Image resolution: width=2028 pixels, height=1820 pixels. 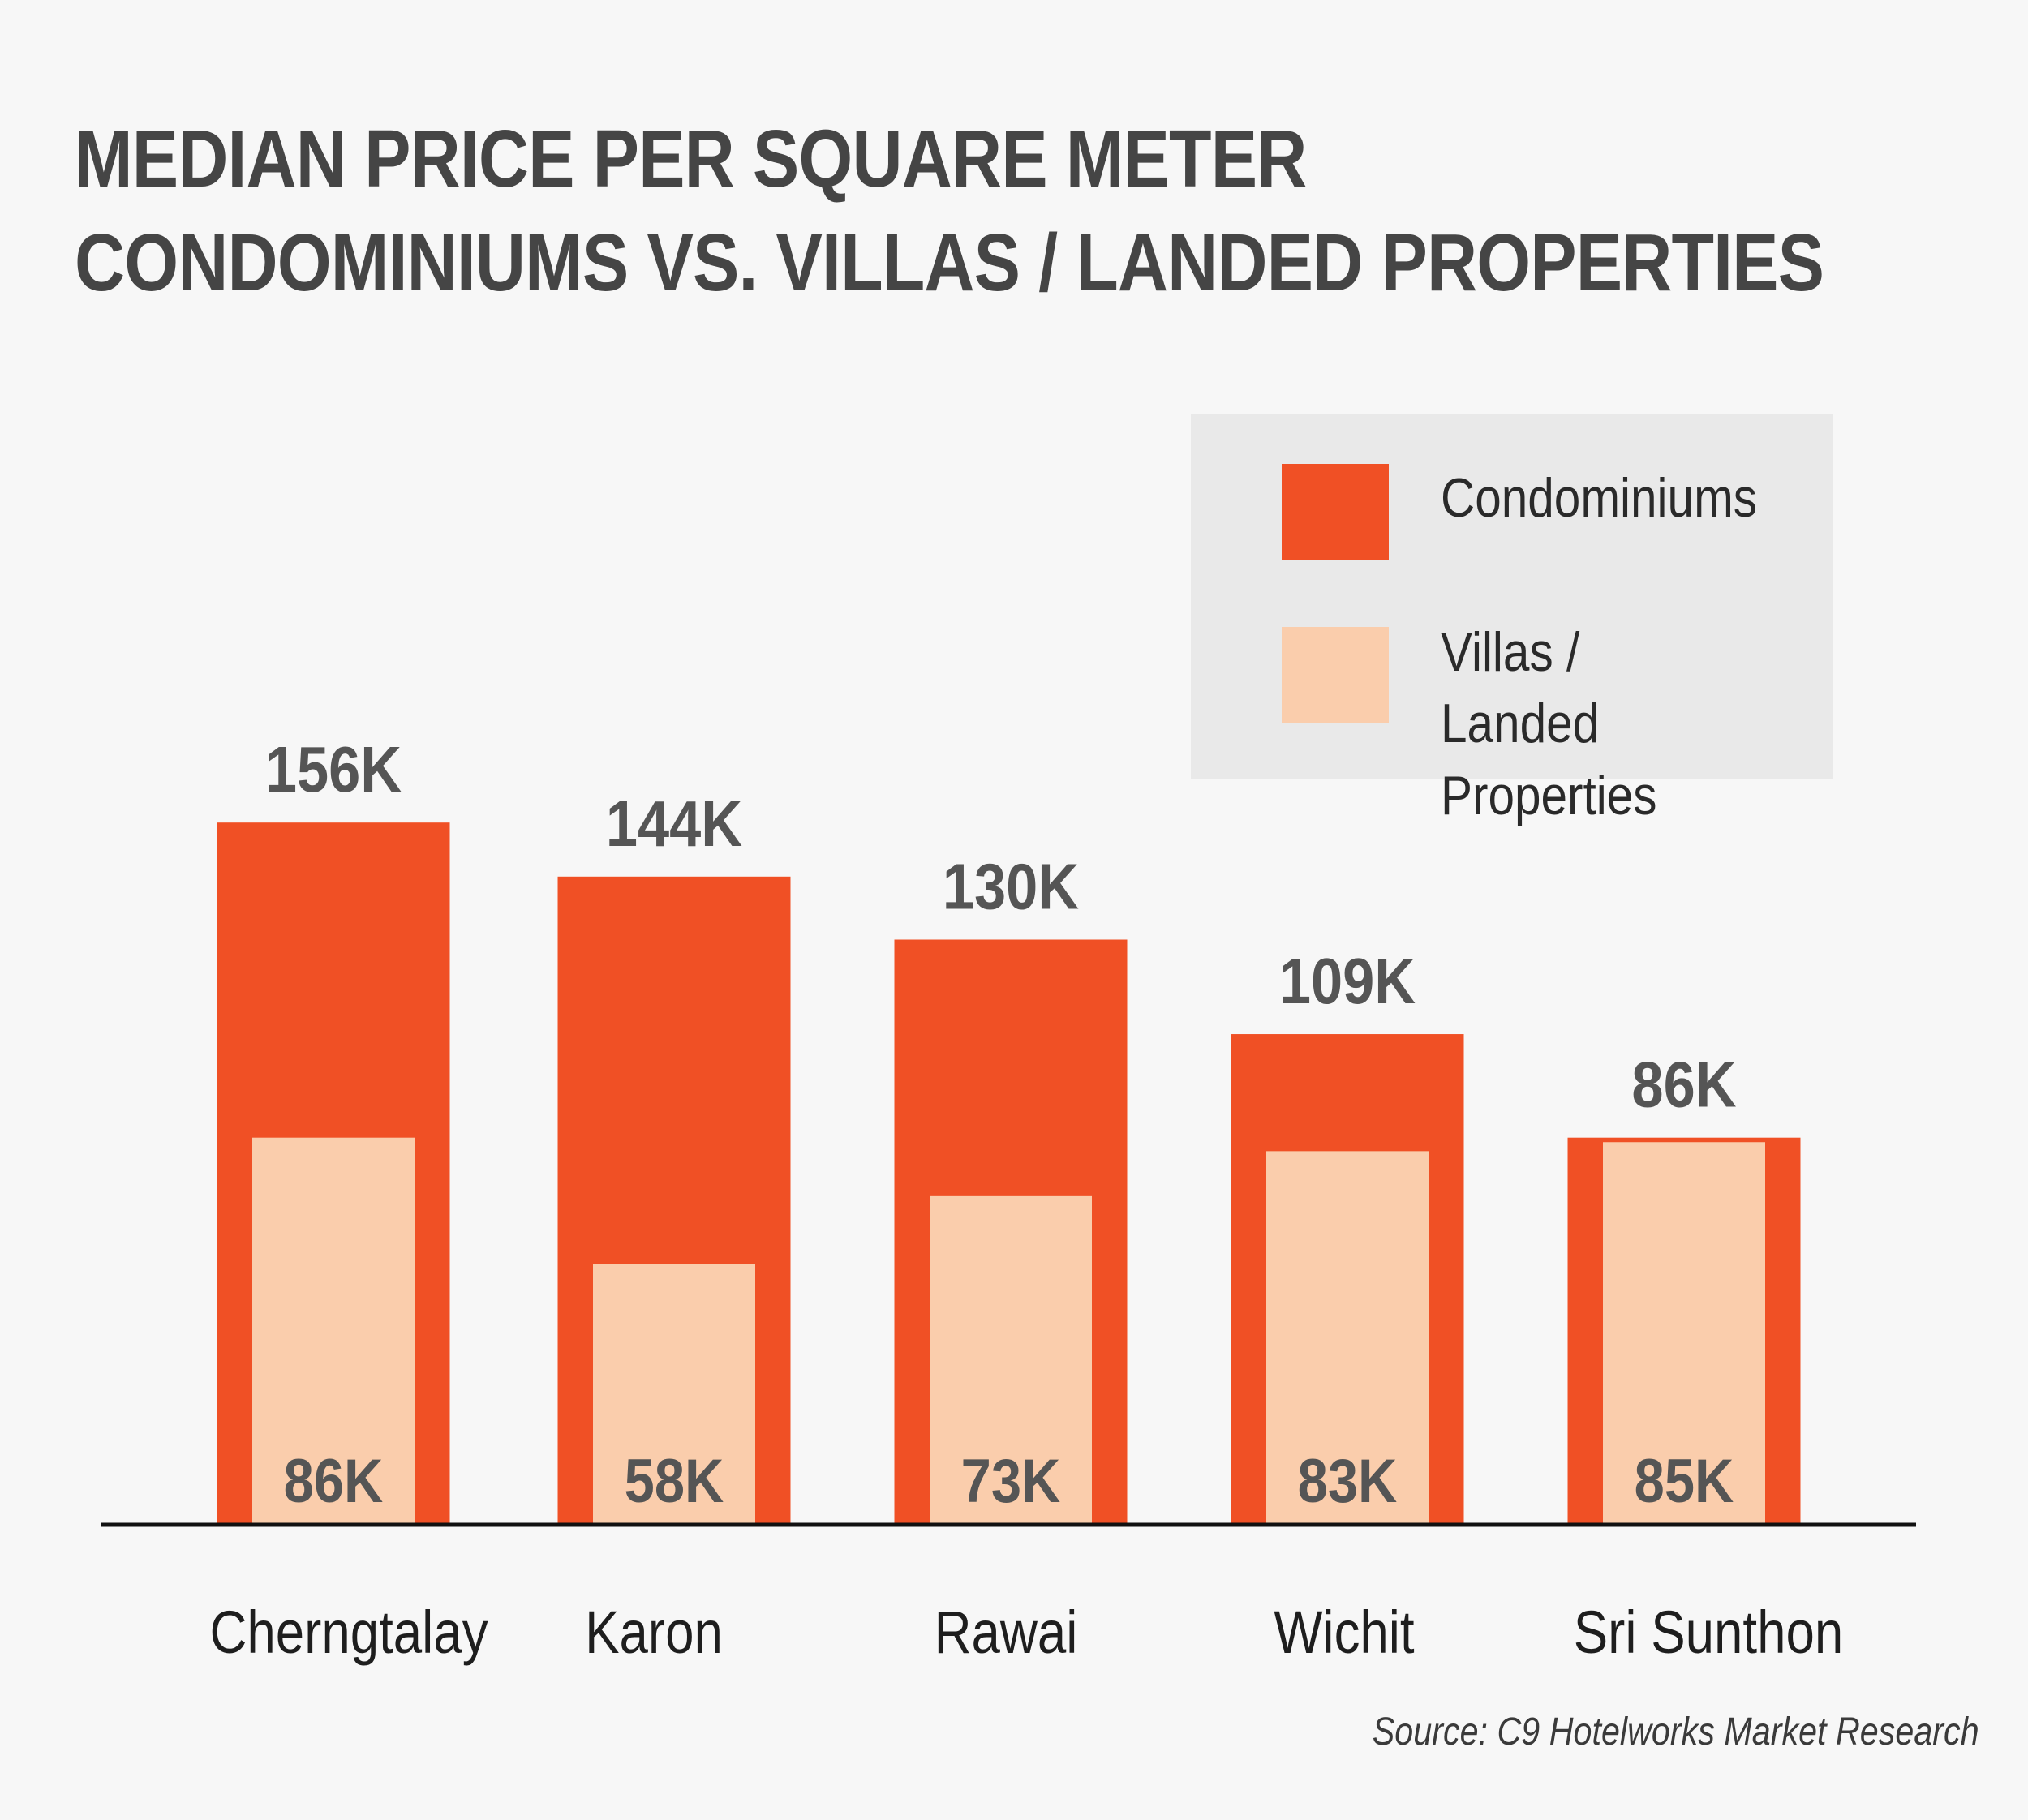 What do you see at coordinates (333, 769) in the screenshot?
I see `label-condominiums-value: 156K` at bounding box center [333, 769].